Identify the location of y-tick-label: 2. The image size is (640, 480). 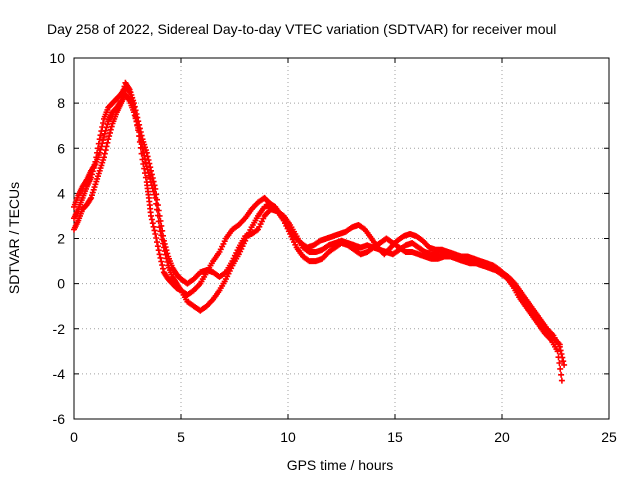
(61, 239).